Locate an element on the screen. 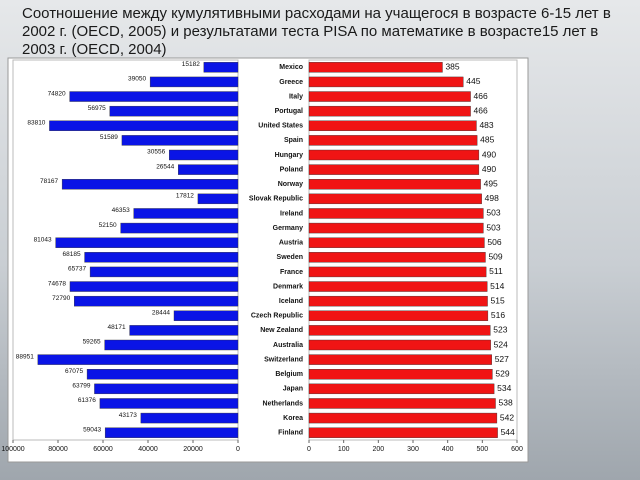 The height and width of the screenshot is (480, 640). category-label: Austria is located at coordinates (291, 243).